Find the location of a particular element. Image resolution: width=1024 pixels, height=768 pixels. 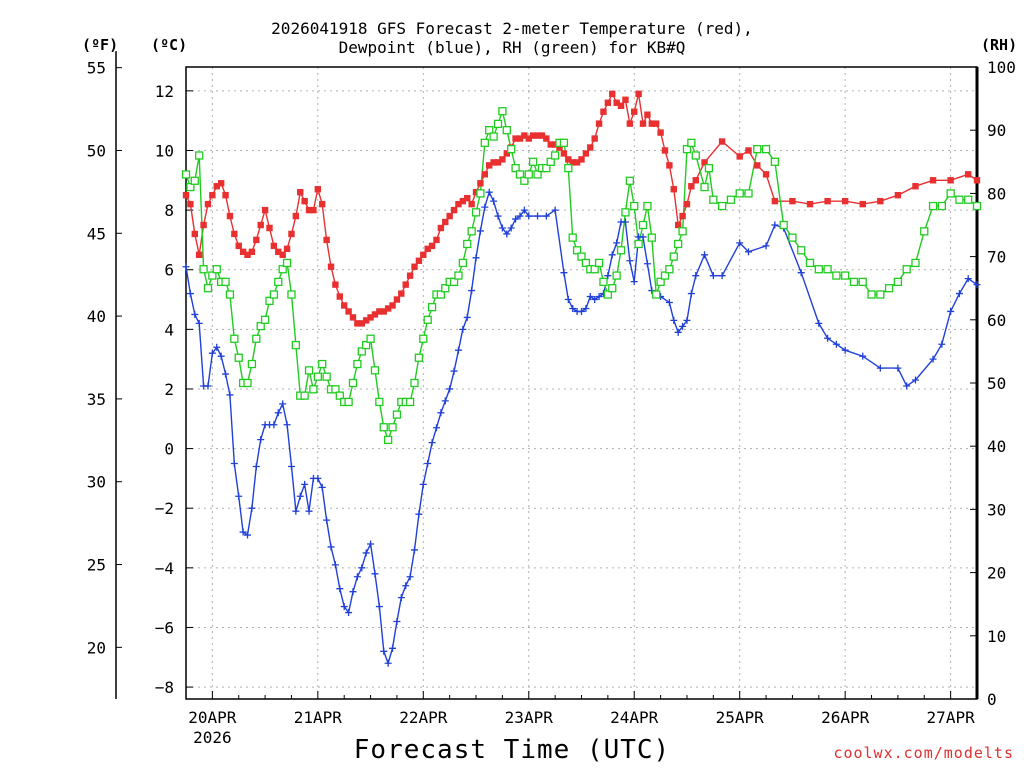

x-tick-label: 27APR is located at coordinates (951, 717).